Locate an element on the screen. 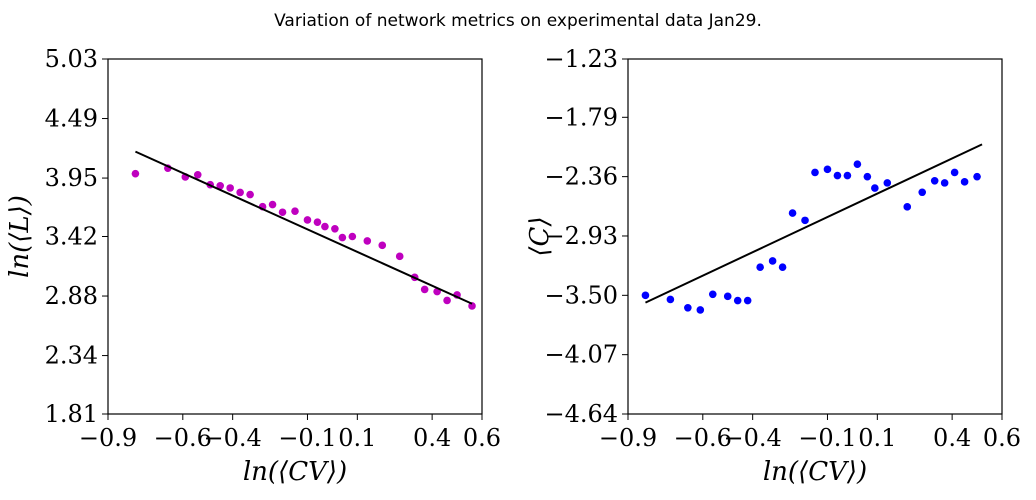 This screenshot has height=500, width=1036. right-x-tick-label: −0.4 is located at coordinates (753, 438).